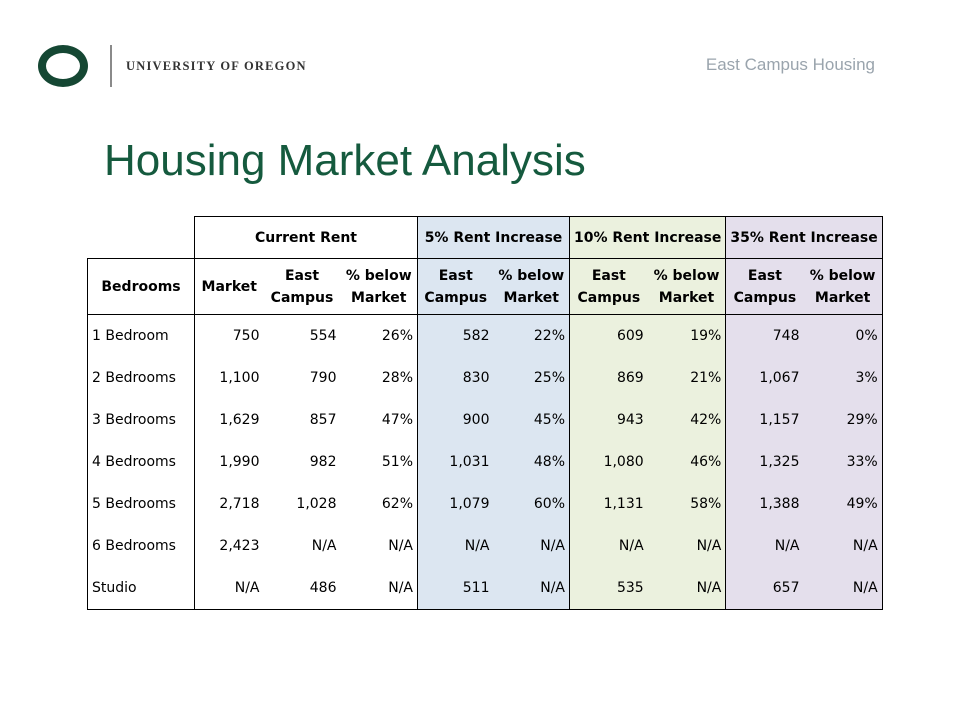 Image resolution: width=960 pixels, height=720 pixels. Describe the element at coordinates (141, 420) in the screenshot. I see `cell-bedroom-type: 3 Bedrooms` at that location.